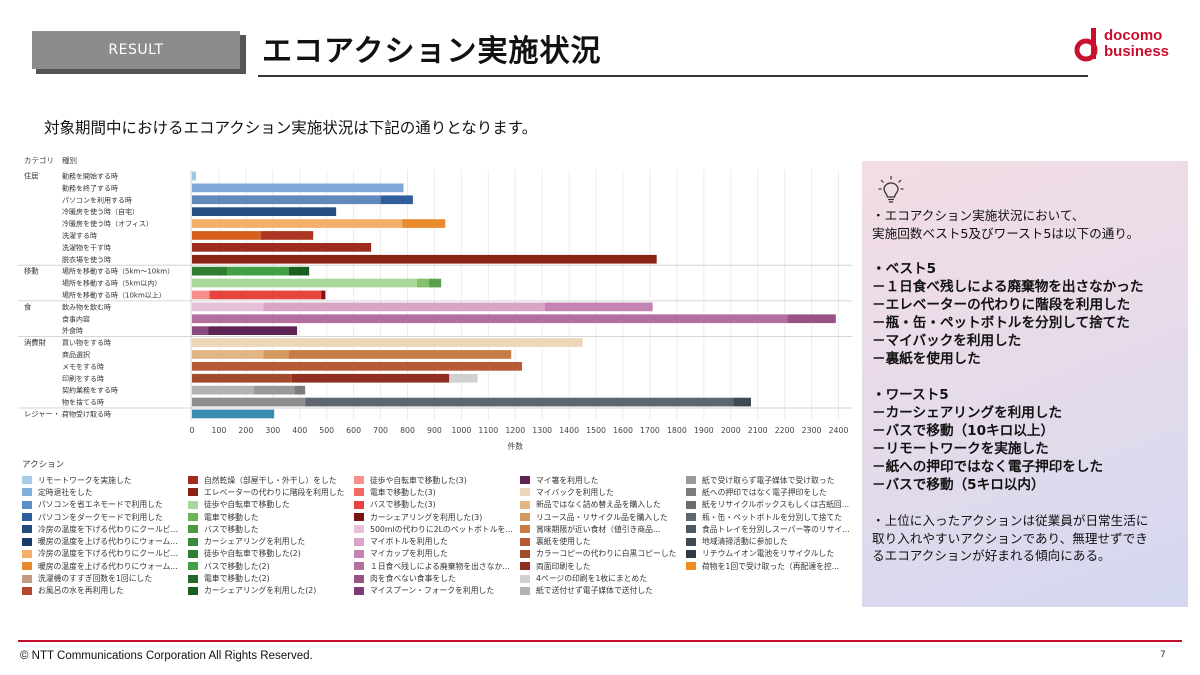  Describe the element at coordinates (436, 554) in the screenshot. I see `legend-item: マイカップを利用した` at that location.